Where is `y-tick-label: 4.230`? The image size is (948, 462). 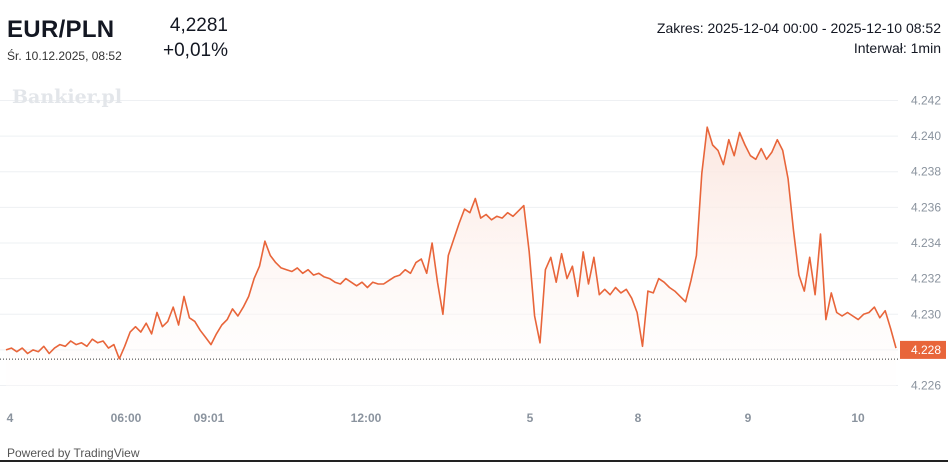
y-tick-label: 4.230 is located at coordinates (926, 314).